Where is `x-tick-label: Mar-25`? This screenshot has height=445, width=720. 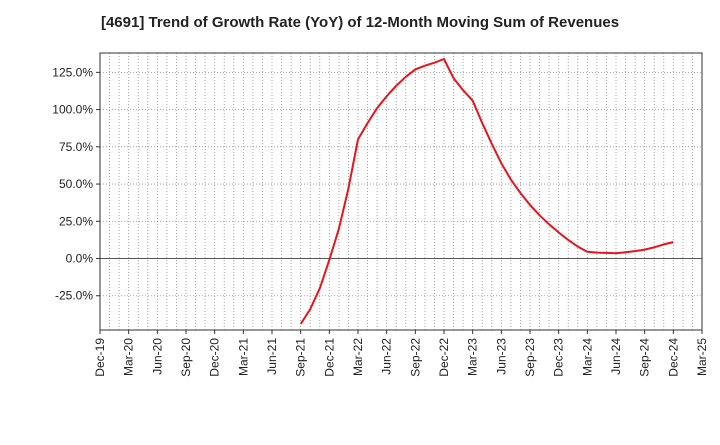 x-tick-label: Mar-25 is located at coordinates (702, 357).